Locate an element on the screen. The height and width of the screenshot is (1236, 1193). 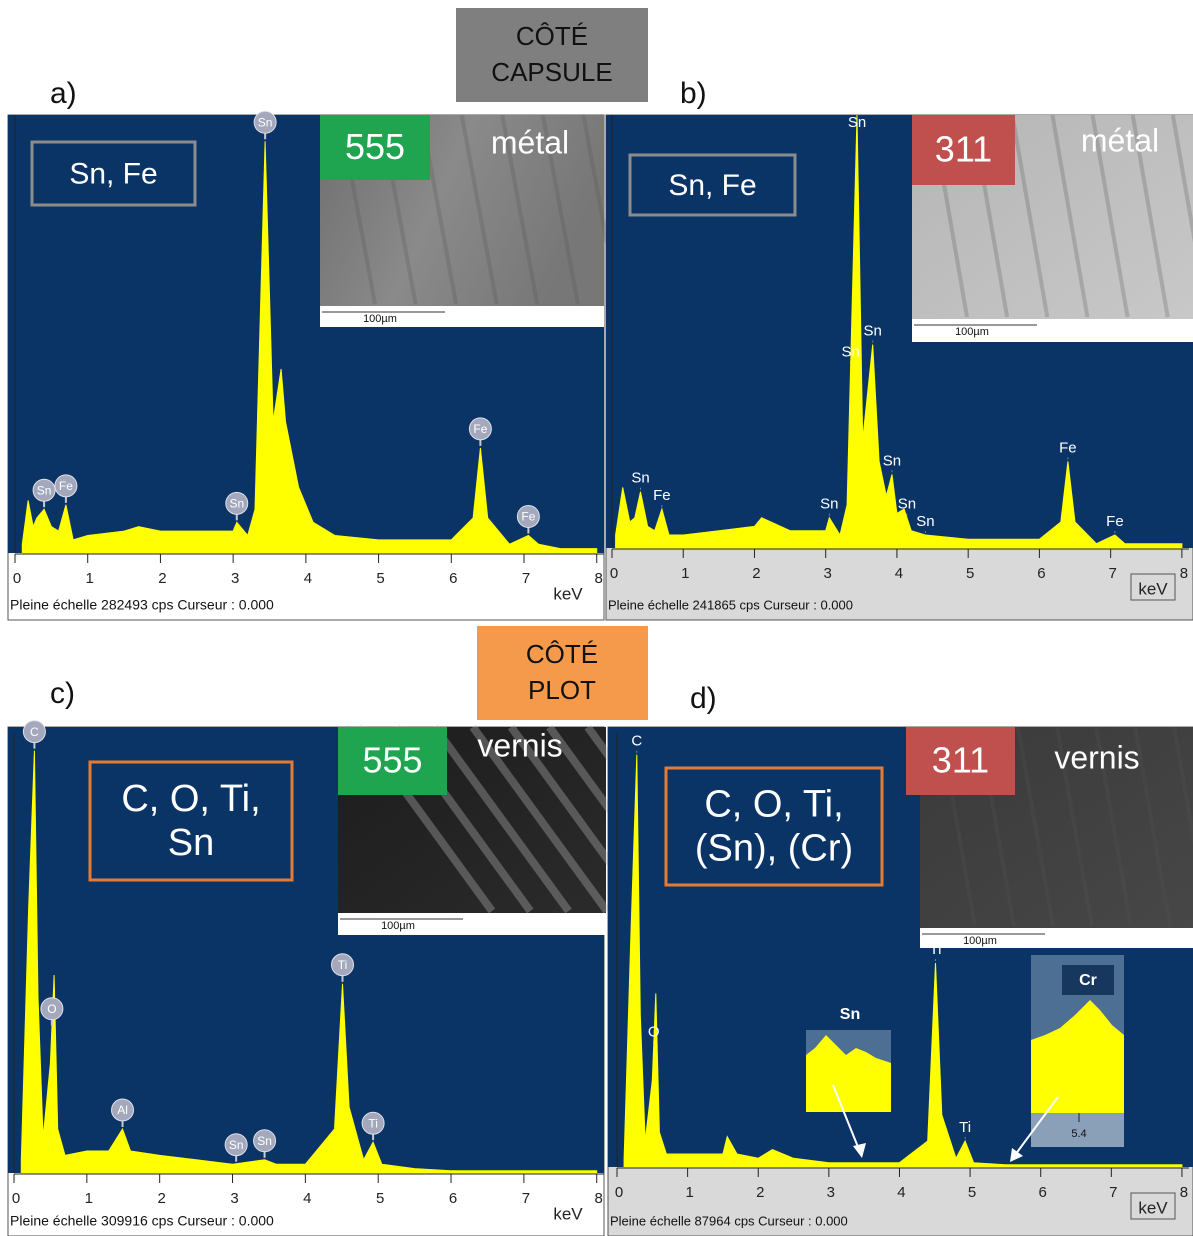
top-label-box is located at coordinates (552, 55).